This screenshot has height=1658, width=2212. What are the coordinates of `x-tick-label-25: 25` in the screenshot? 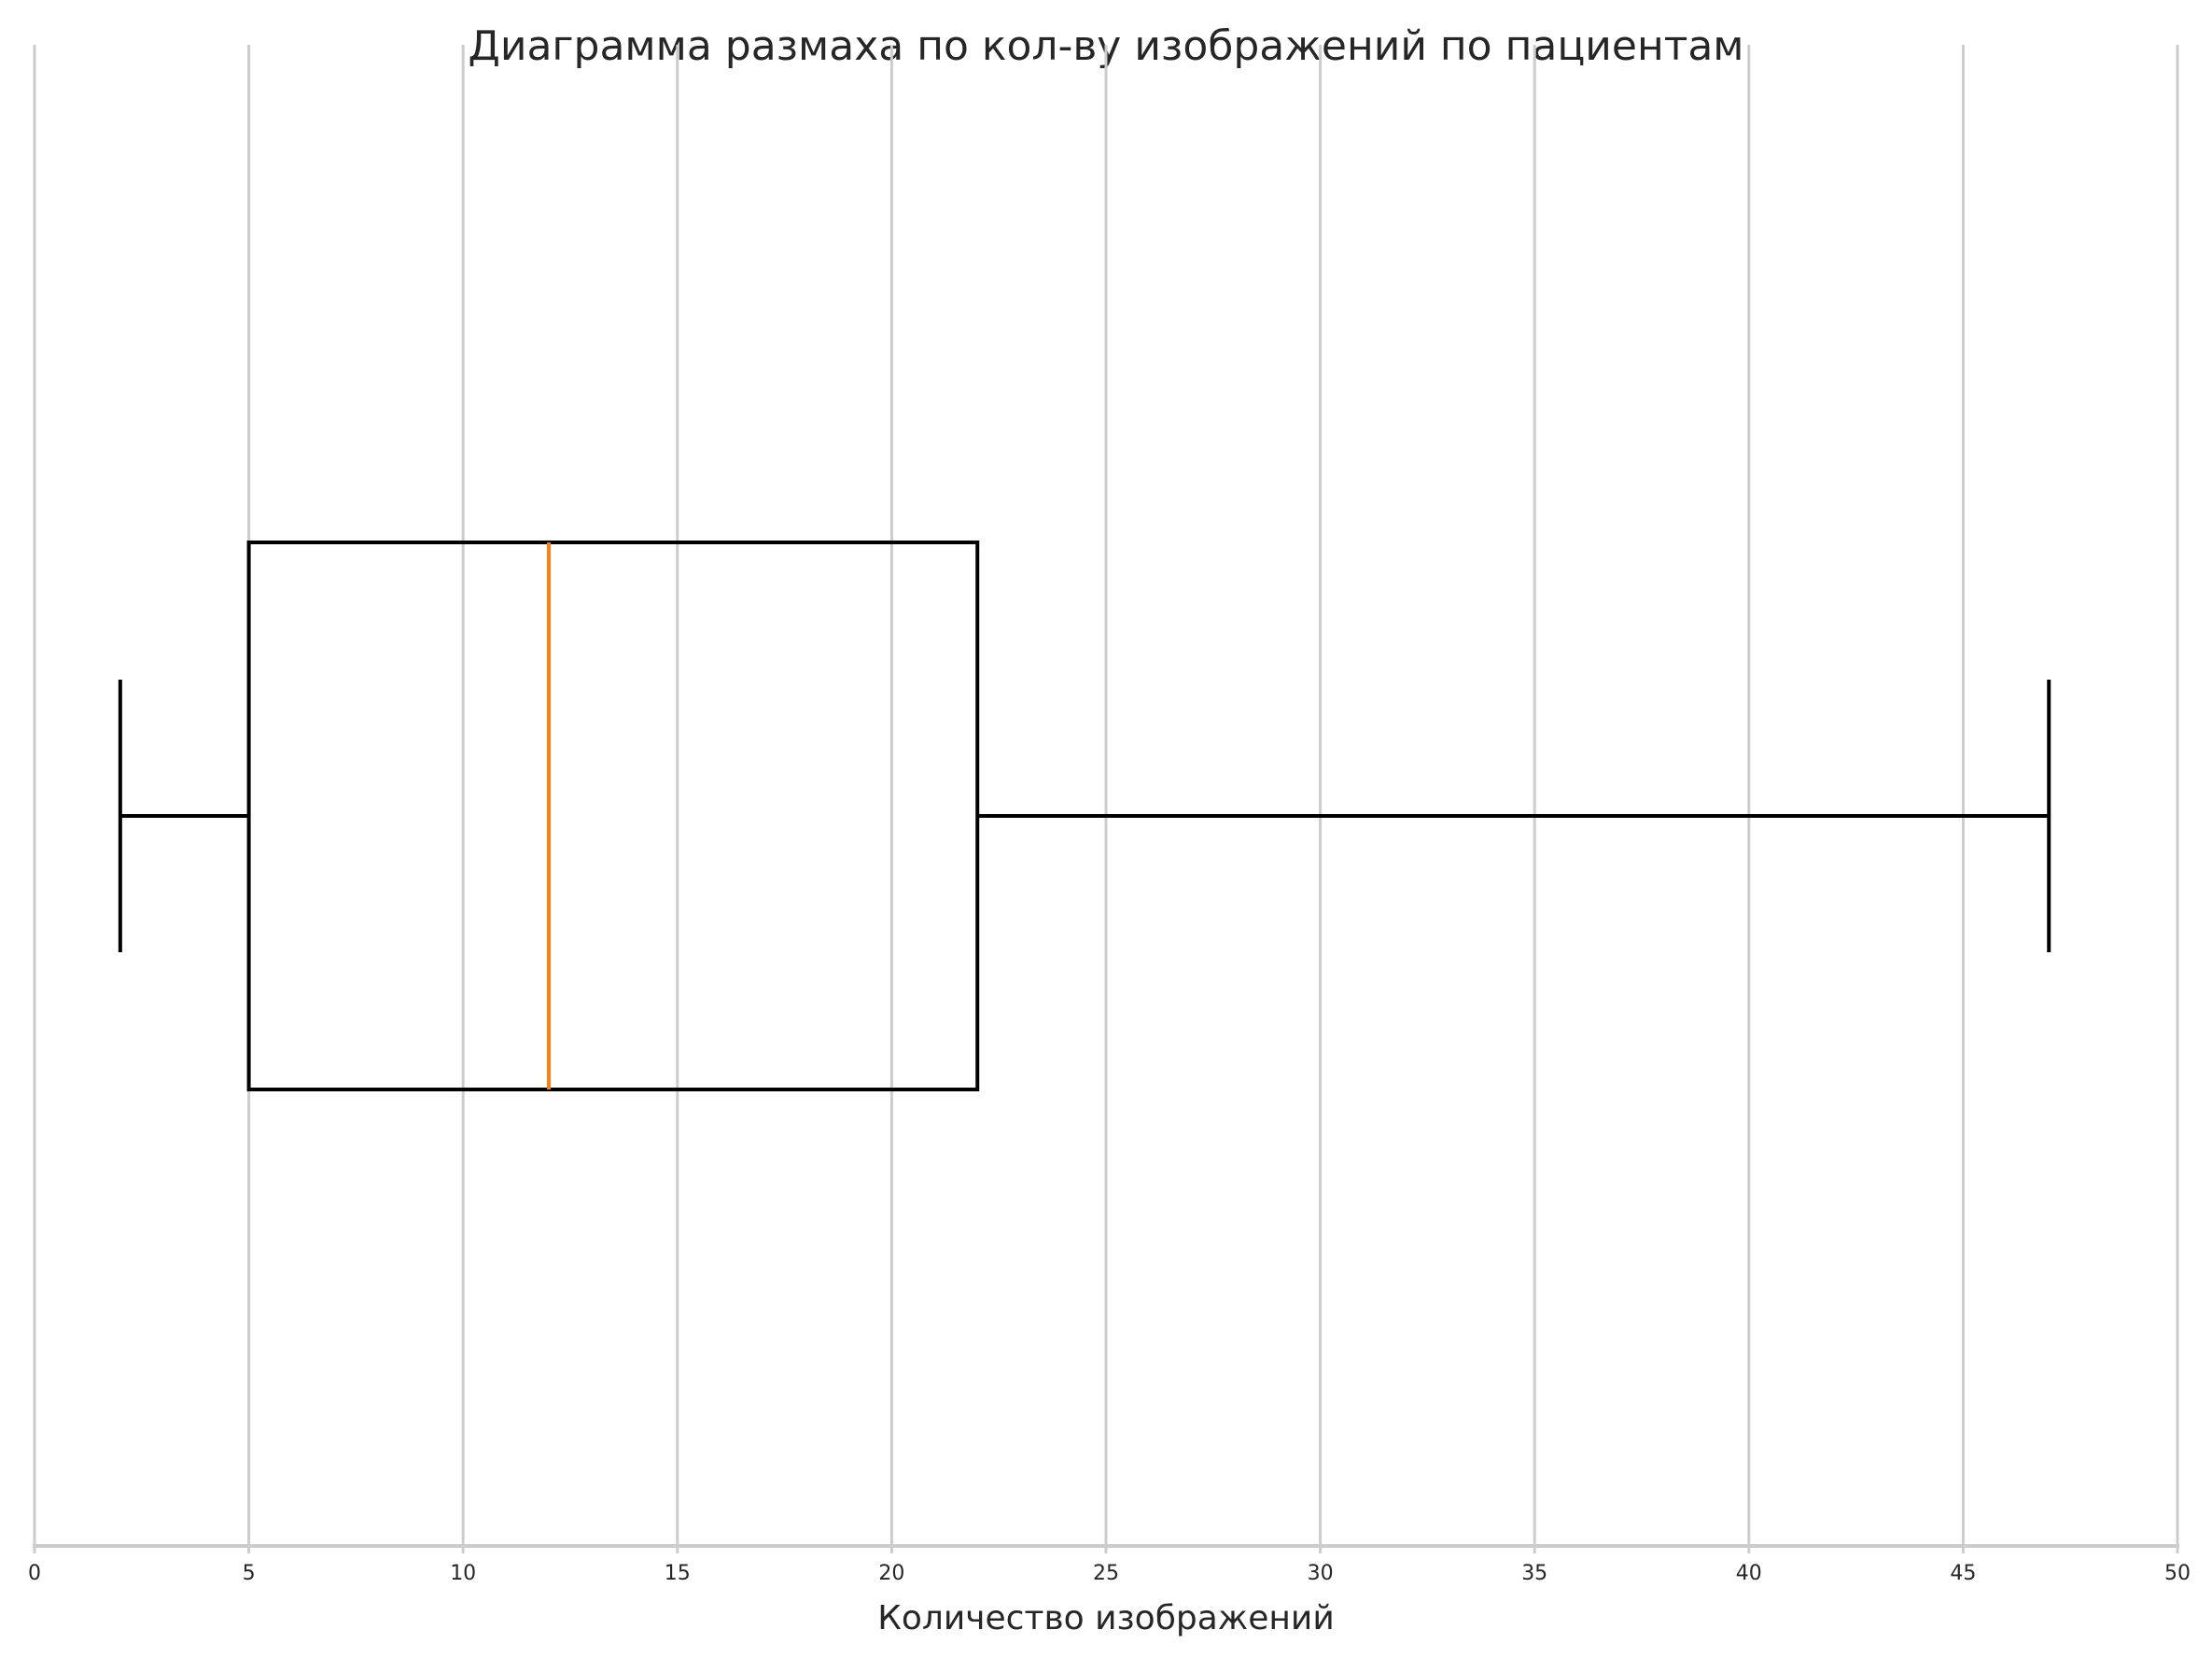 It's located at (1106, 1573).